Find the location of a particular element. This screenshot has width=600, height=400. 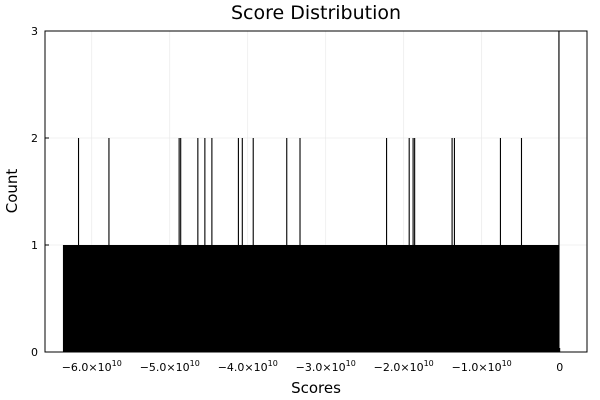

y-axis-ticks: 0 1 2 3 is located at coordinates (40, 192).